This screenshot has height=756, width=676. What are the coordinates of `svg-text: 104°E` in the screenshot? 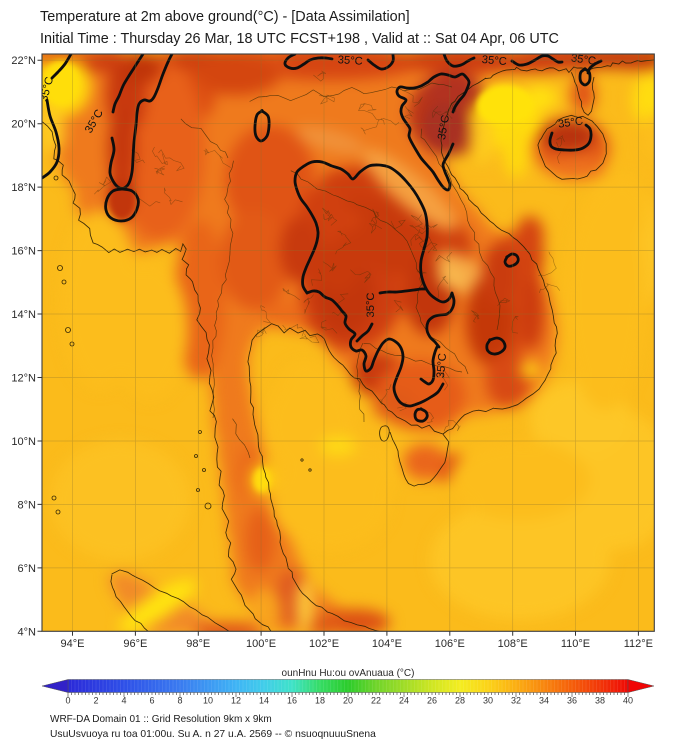 It's located at (387, 644).